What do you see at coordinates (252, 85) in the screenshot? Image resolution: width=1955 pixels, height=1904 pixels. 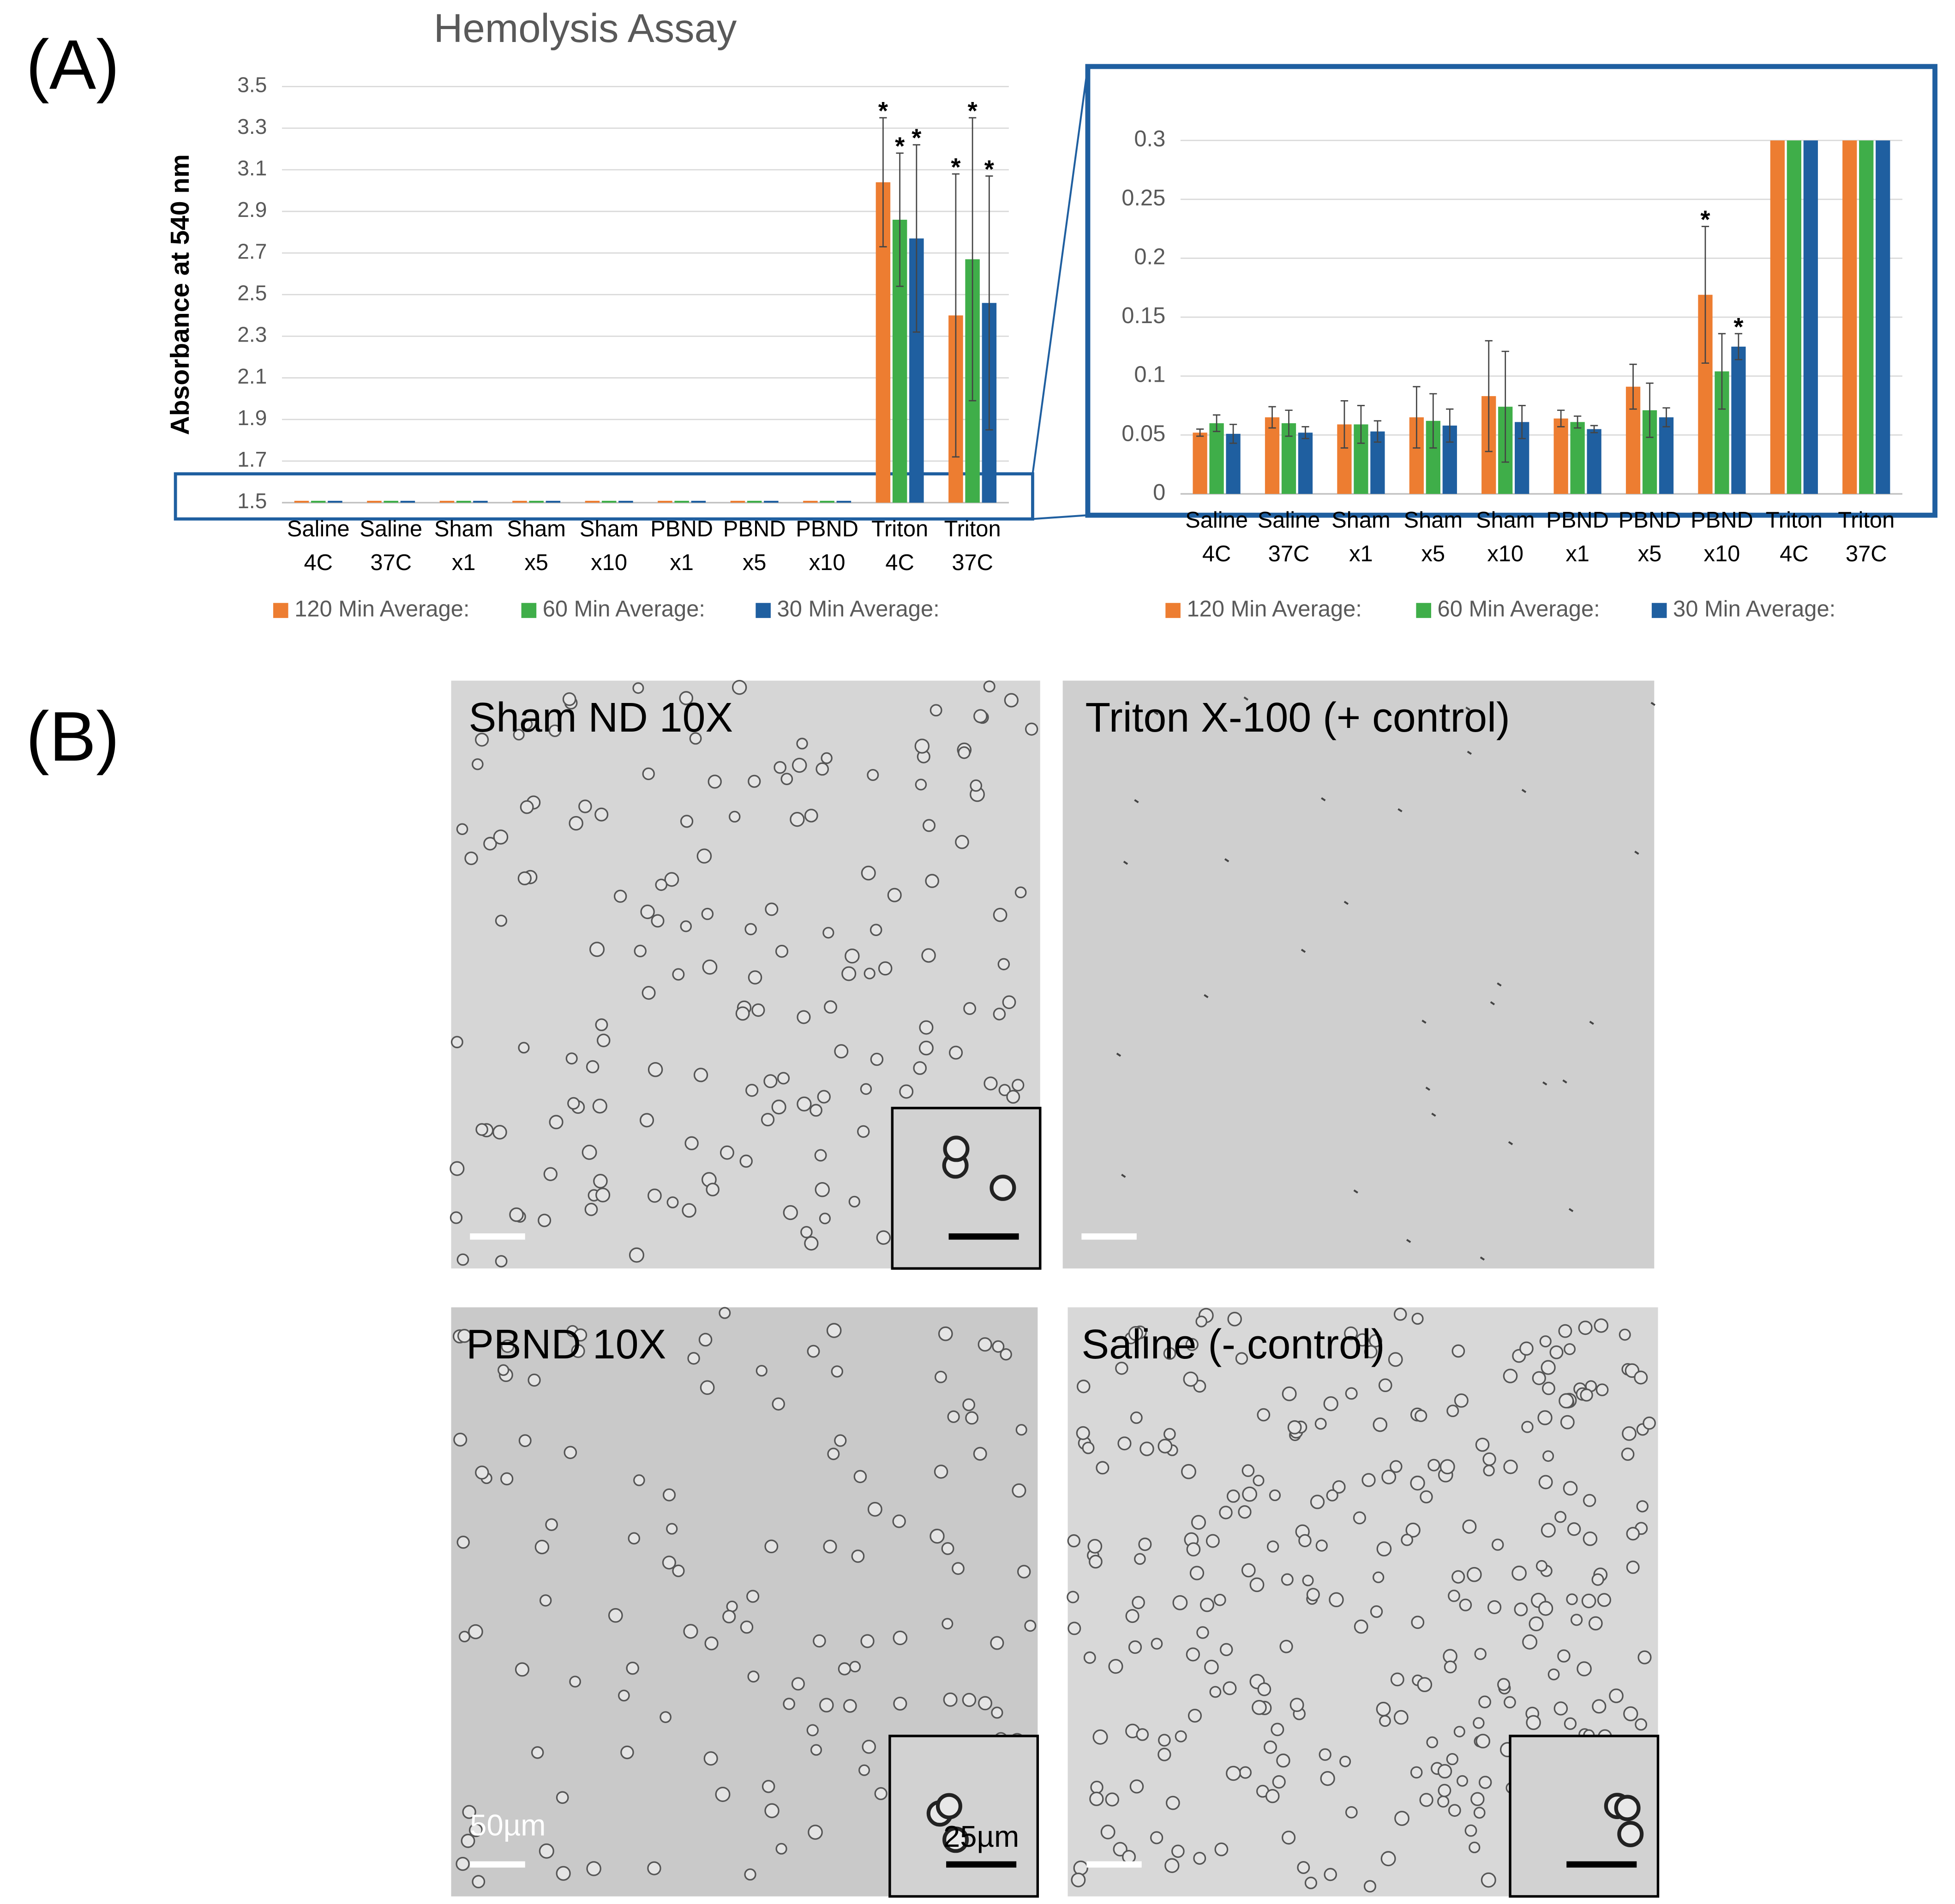 I see `y-tick-label: 3.5` at bounding box center [252, 85].